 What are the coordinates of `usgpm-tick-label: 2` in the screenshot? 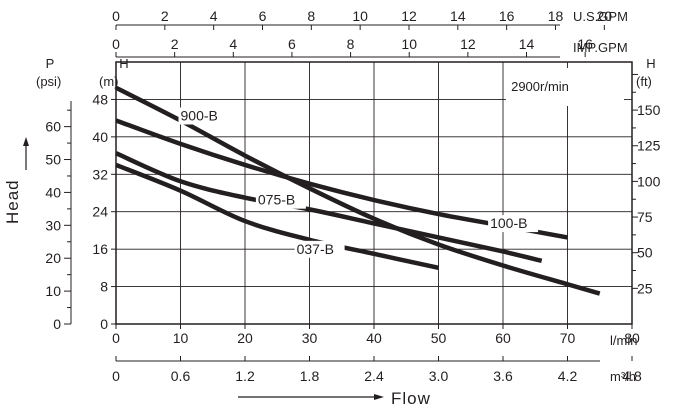 It's located at (165, 16).